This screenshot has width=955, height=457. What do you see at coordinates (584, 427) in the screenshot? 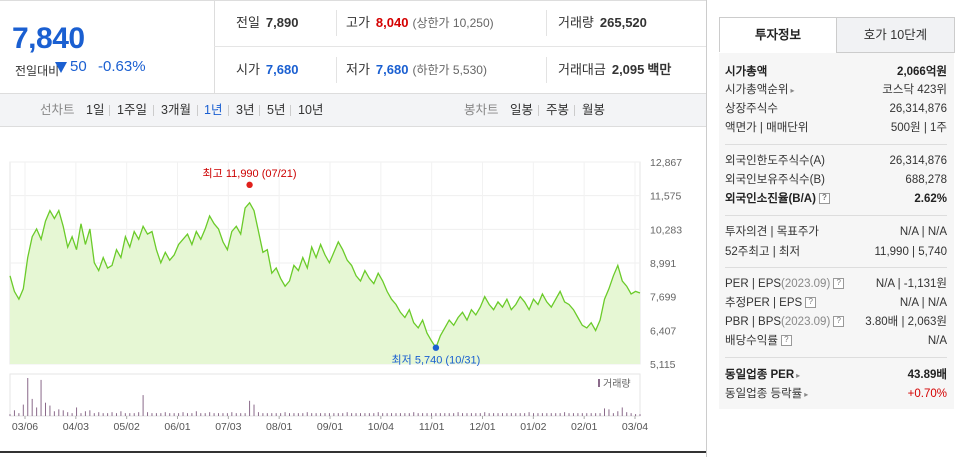
I see `x-tick-label: 02/01` at bounding box center [584, 427].